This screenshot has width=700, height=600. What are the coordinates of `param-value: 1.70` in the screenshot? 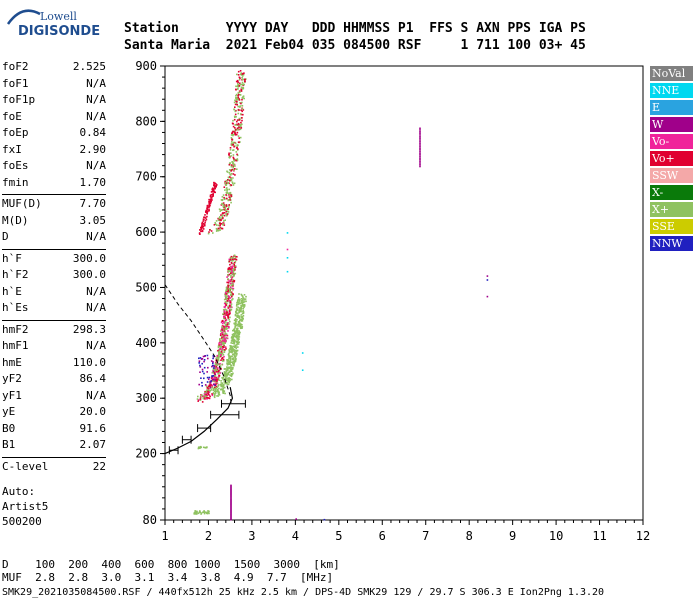 It's located at (93, 182).